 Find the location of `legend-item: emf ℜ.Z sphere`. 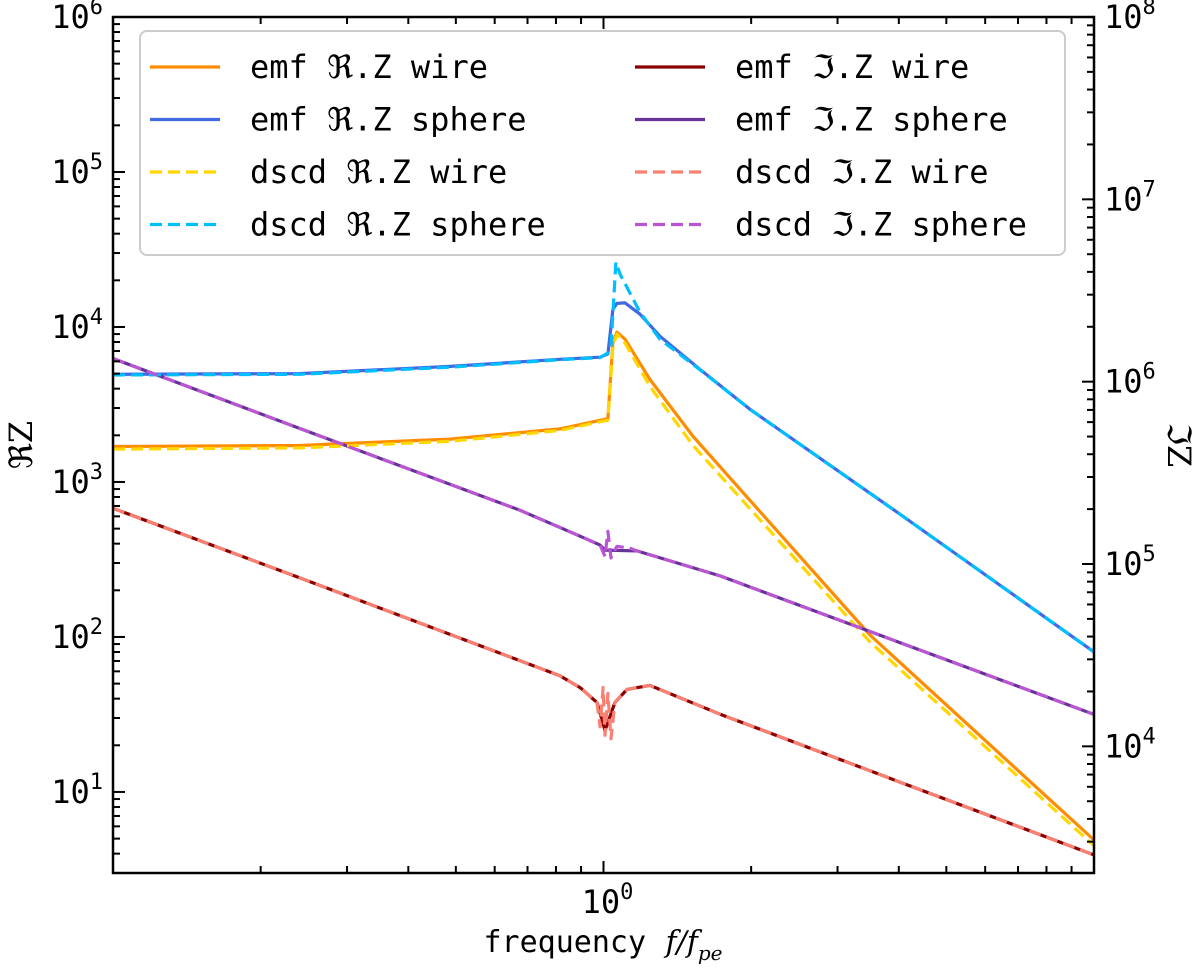

legend-item: emf ℜ.Z sphere is located at coordinates (338, 120).